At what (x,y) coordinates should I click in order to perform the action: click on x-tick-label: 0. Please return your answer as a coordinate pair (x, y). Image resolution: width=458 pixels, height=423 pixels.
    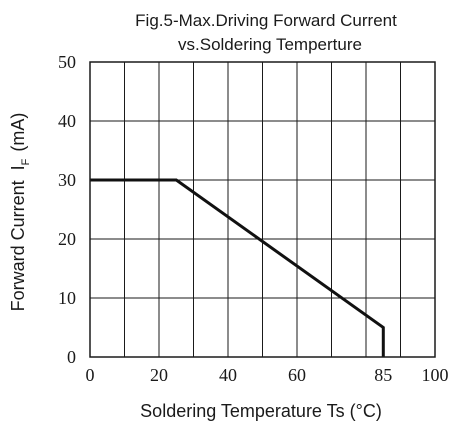
    Looking at the image, I should click on (90, 375).